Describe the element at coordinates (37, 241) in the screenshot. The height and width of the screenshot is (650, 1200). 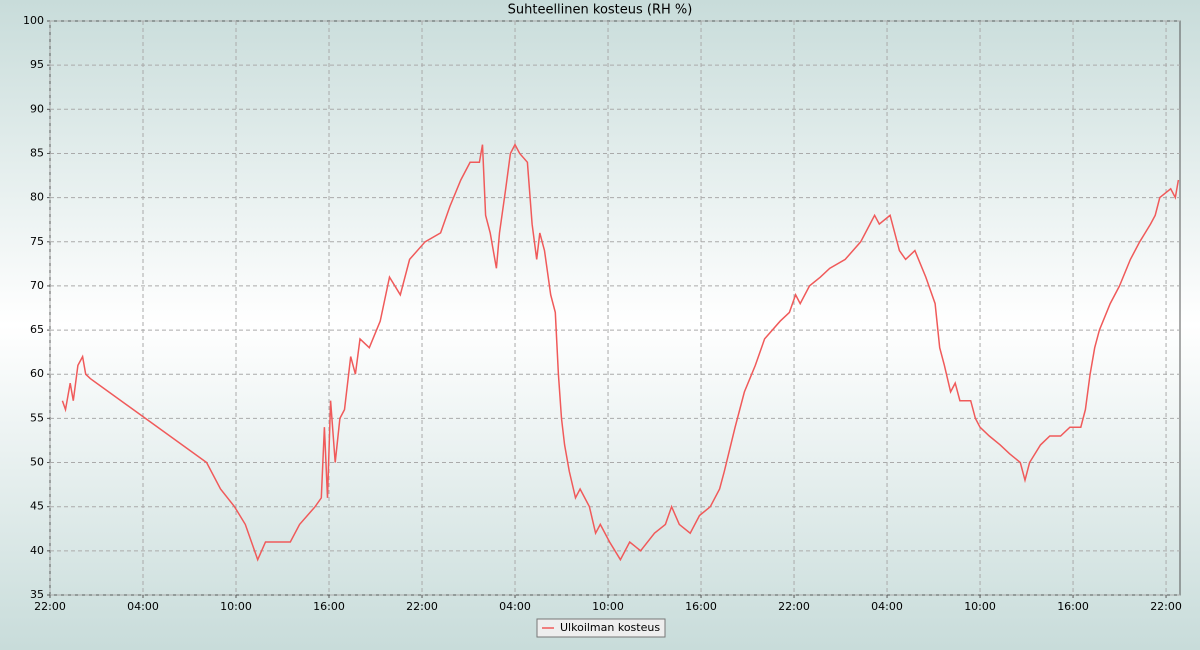
I see `y-tick-label: 75` at that location.